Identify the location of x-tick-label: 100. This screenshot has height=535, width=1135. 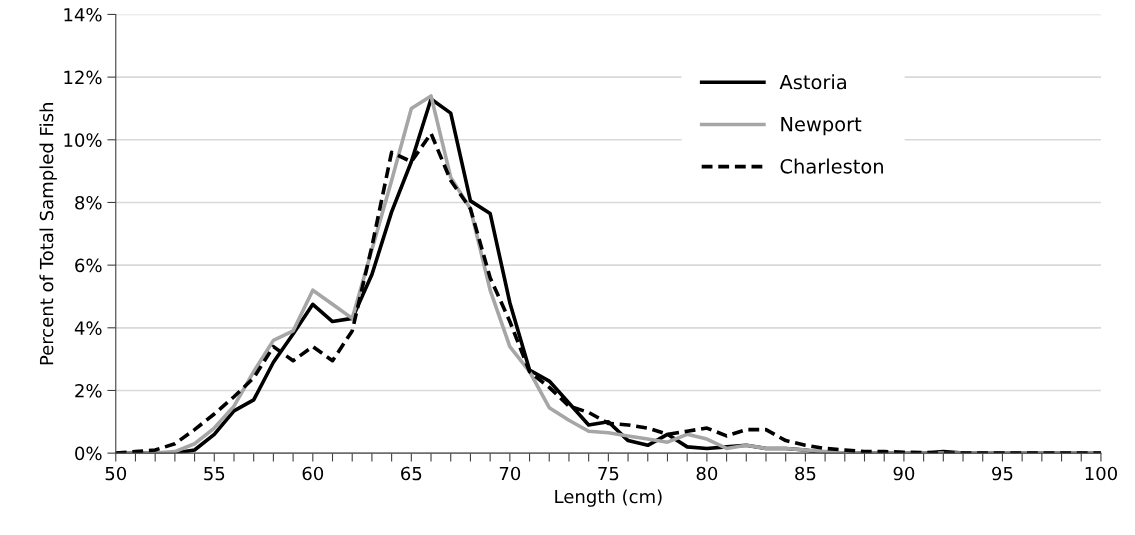
(1101, 473).